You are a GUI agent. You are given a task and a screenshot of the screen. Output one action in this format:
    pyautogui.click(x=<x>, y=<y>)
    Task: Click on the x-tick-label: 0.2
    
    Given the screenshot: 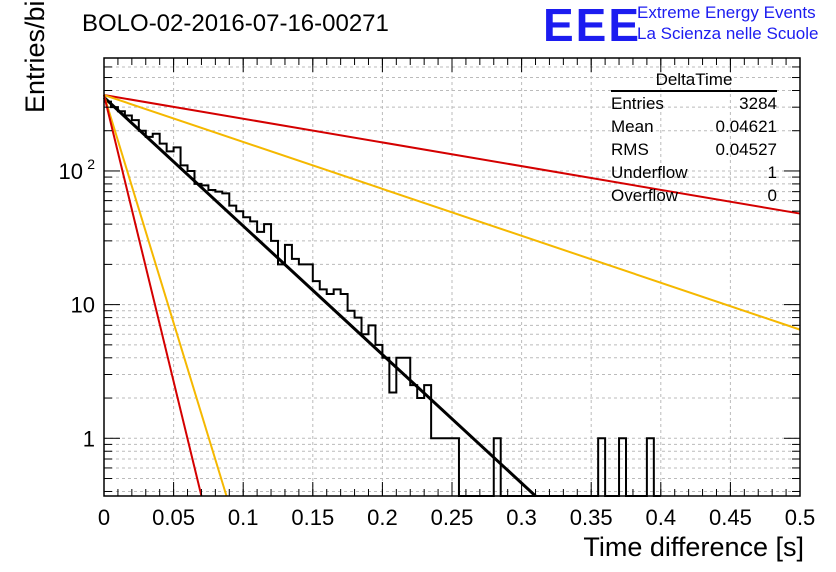 What is the action you would take?
    pyautogui.click(x=382, y=517)
    